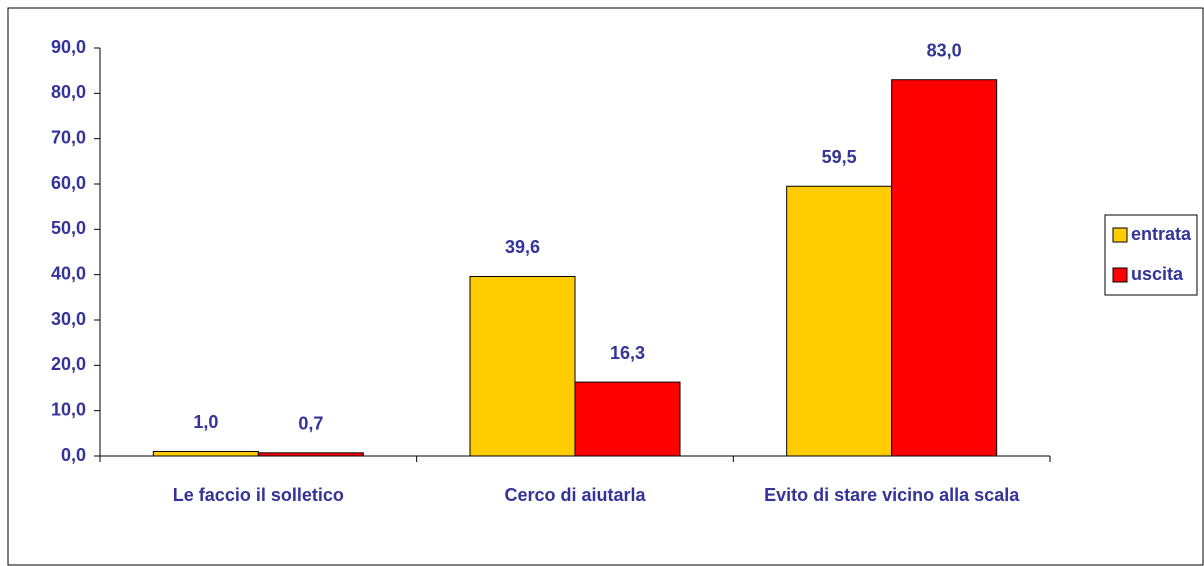 The height and width of the screenshot is (566, 1204). Describe the element at coordinates (839, 157) in the screenshot. I see `value-label: 59,5` at that location.